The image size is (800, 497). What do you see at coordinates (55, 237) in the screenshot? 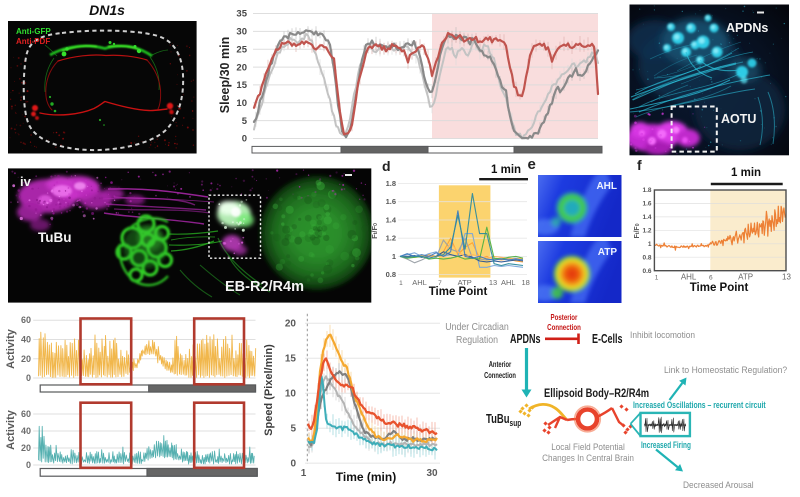
I see `svg-text: TuBu` at bounding box center [55, 237].